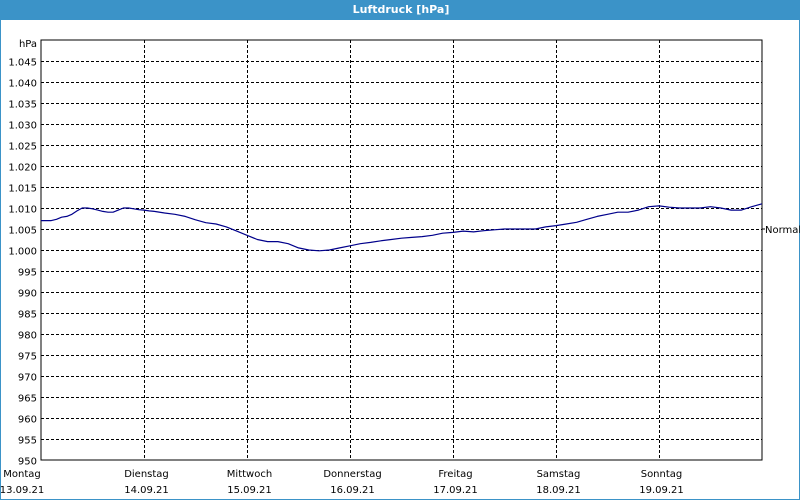  Describe the element at coordinates (27, 294) in the screenshot. I see `y-tick-label: 990` at that location.